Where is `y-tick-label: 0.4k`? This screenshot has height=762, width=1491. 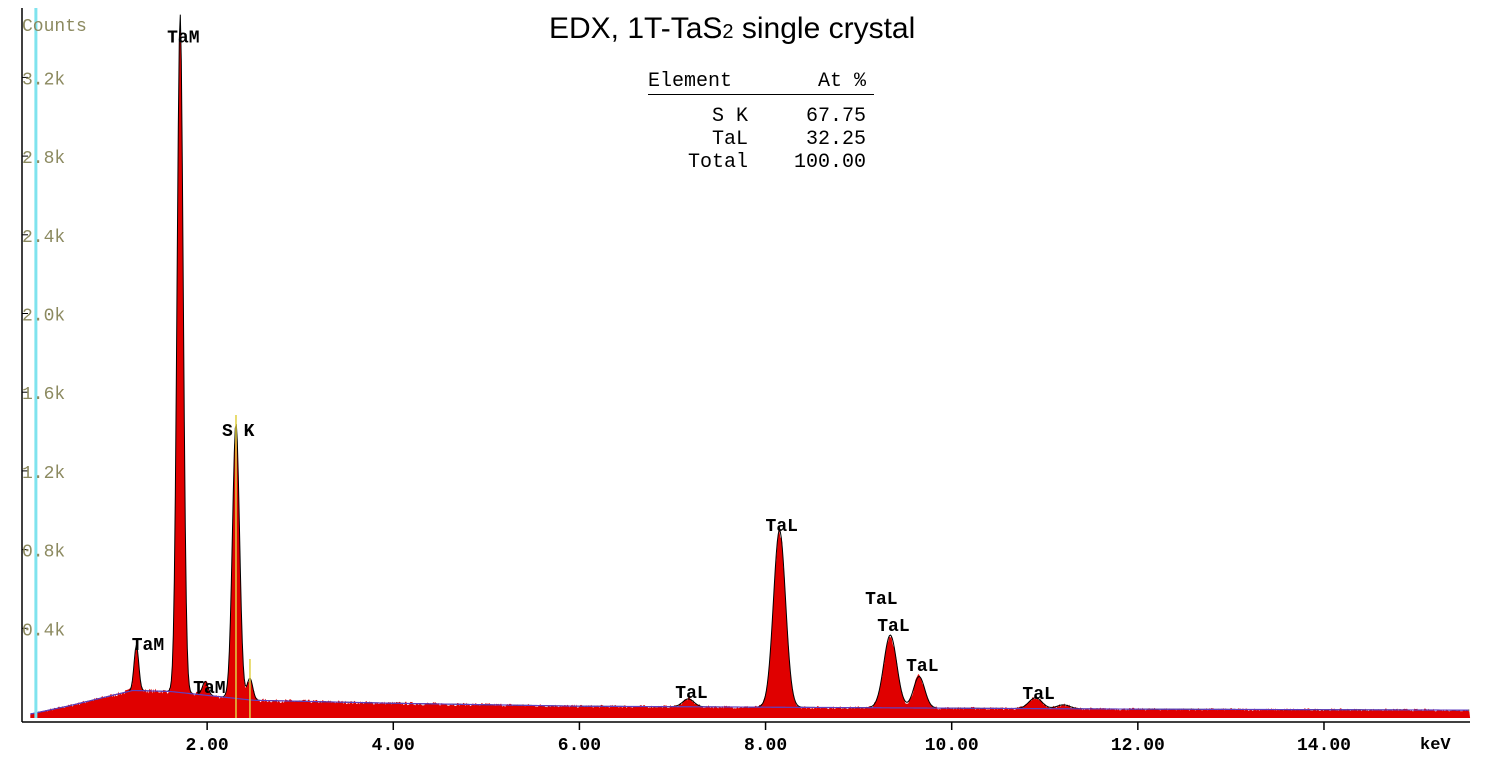 y-tick-label: 0.4k is located at coordinates (43, 631).